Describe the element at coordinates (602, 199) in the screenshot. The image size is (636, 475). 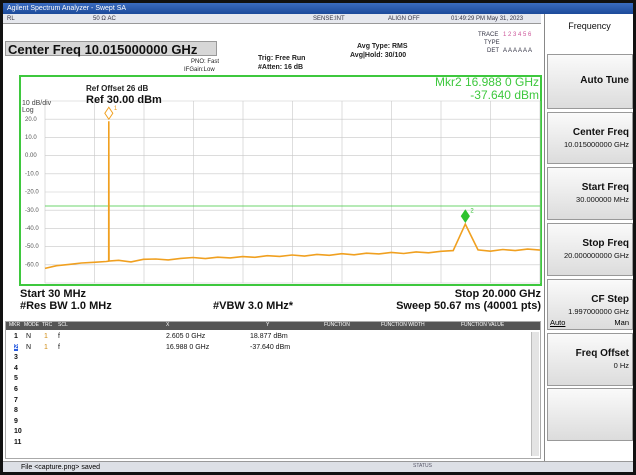
I see `softkey-value: 30.000000 MHz` at that location.